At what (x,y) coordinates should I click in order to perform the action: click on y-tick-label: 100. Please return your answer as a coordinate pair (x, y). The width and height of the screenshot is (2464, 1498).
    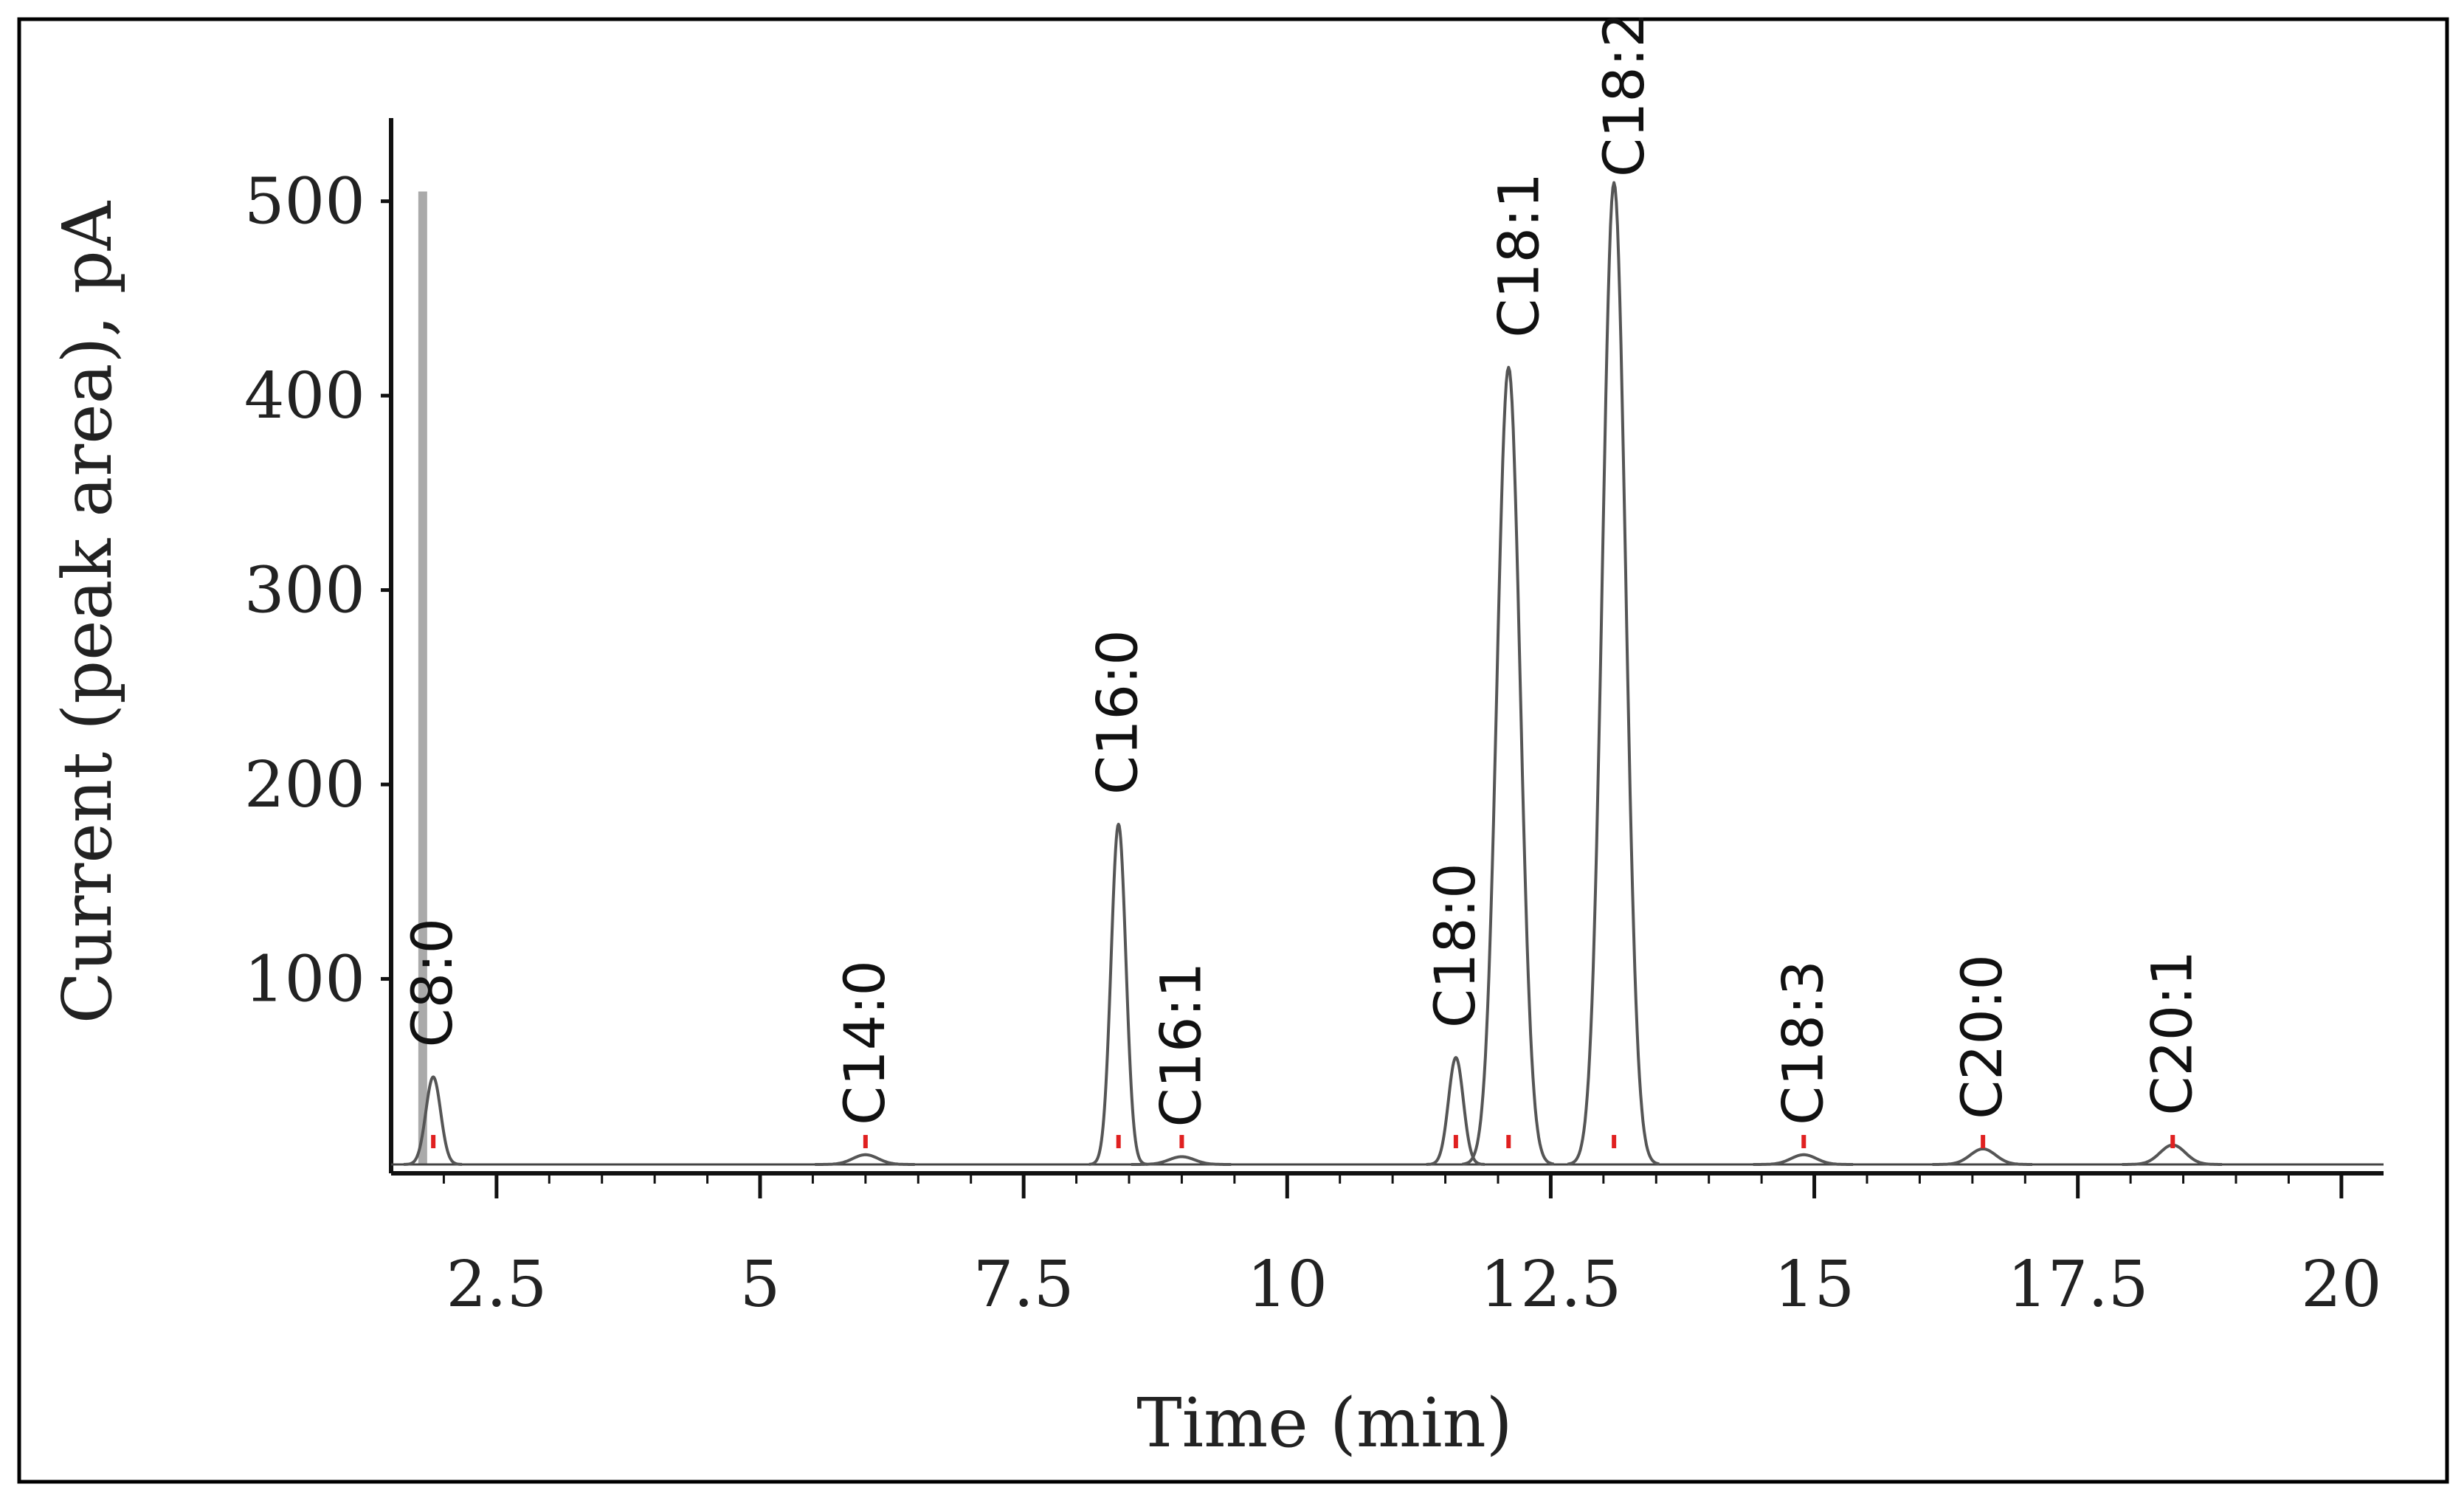
    Looking at the image, I should click on (304, 980).